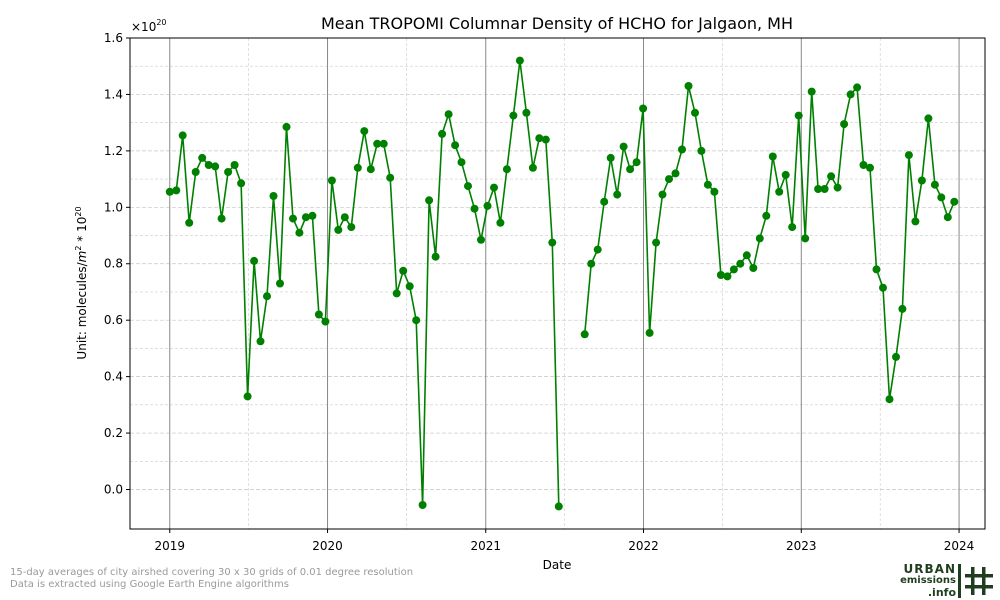 Image resolution: width=1000 pixels, height=600 pixels. I want to click on logo-word-info: .info, so click(941, 592).